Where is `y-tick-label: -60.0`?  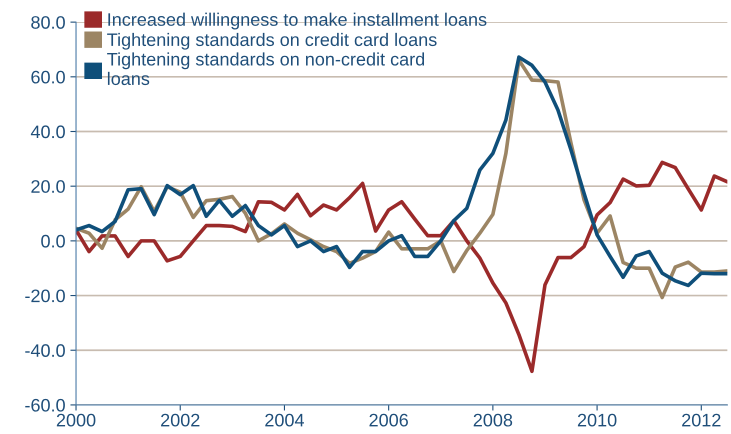
y-tick-label: -60.0 is located at coordinates (45, 405).